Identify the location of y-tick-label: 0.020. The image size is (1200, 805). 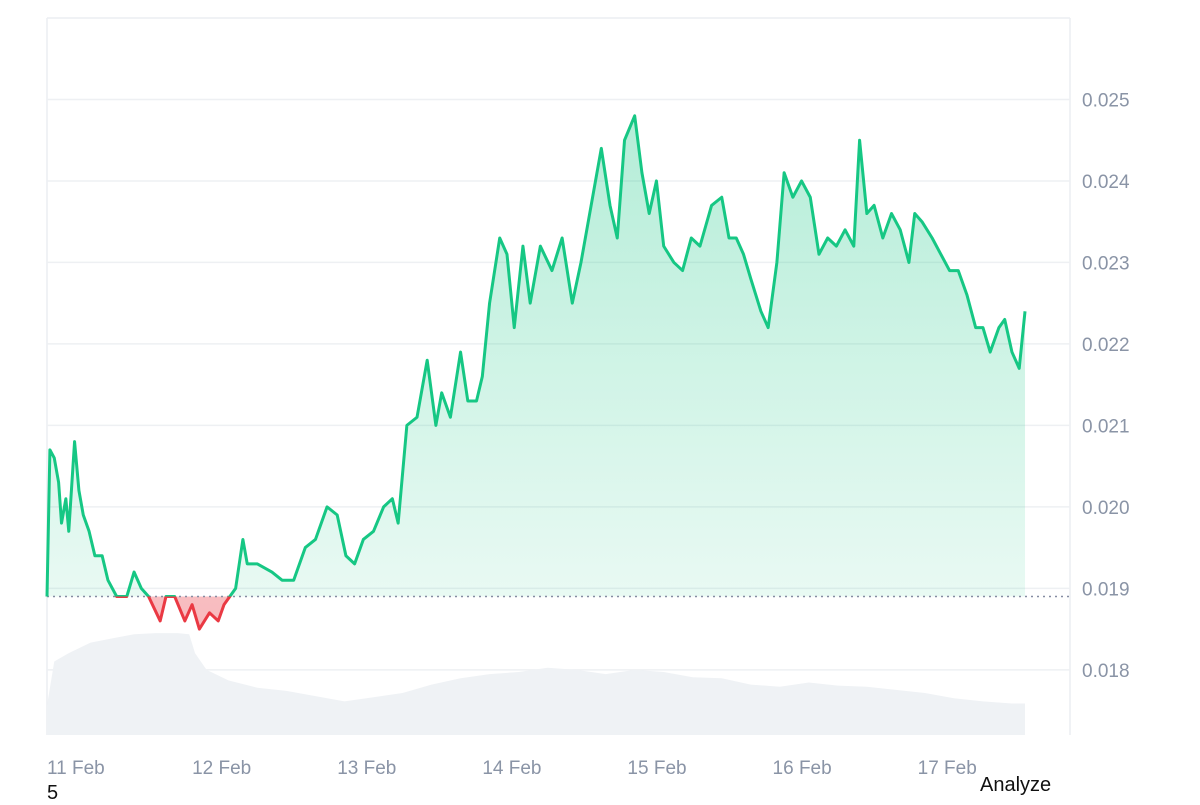
(1106, 508).